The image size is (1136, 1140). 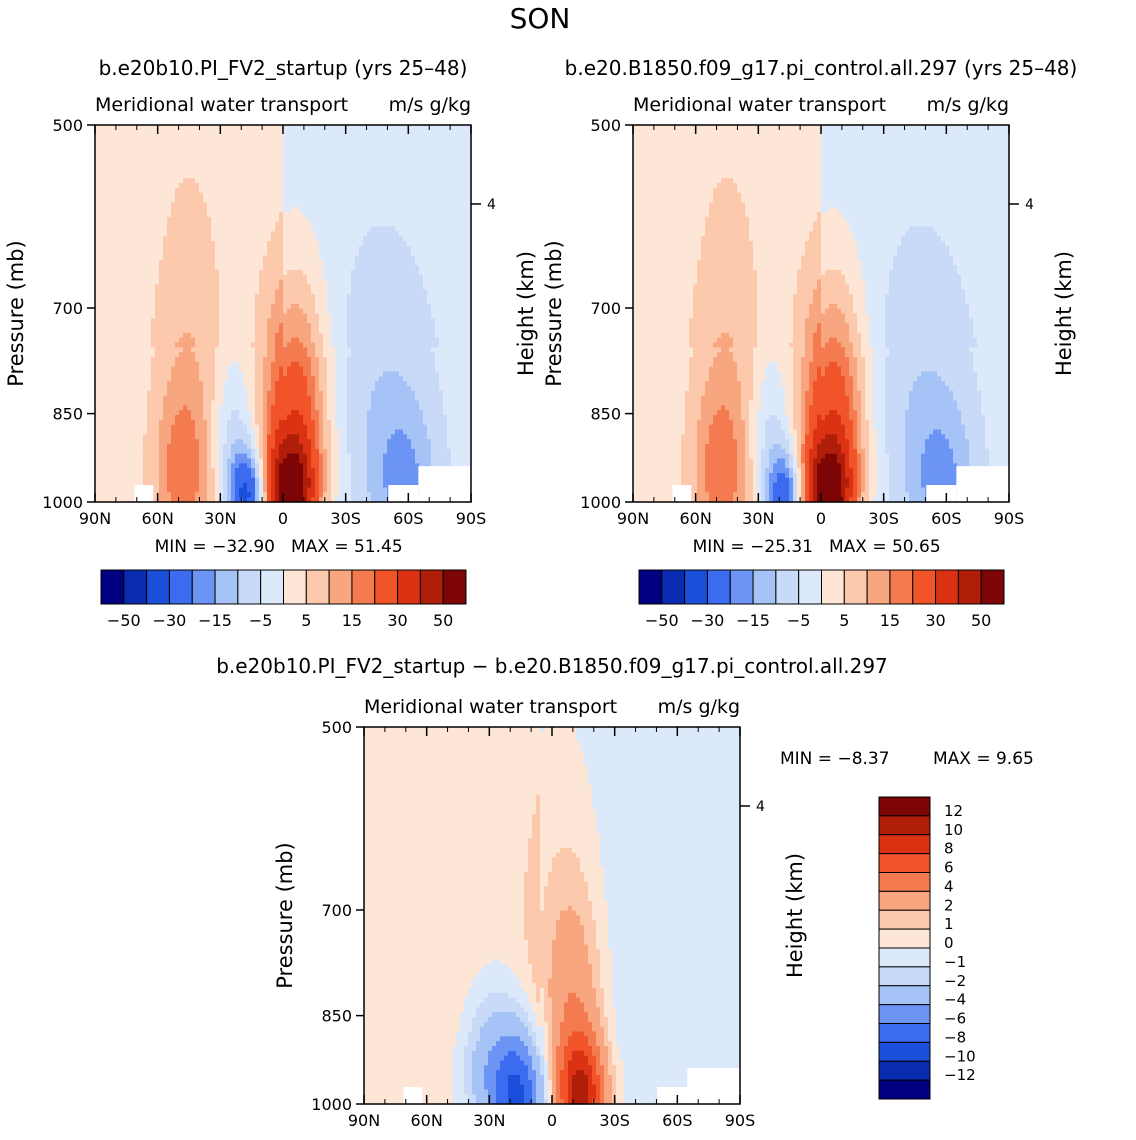 I want to click on colorbar-label: −30, so click(x=708, y=620).